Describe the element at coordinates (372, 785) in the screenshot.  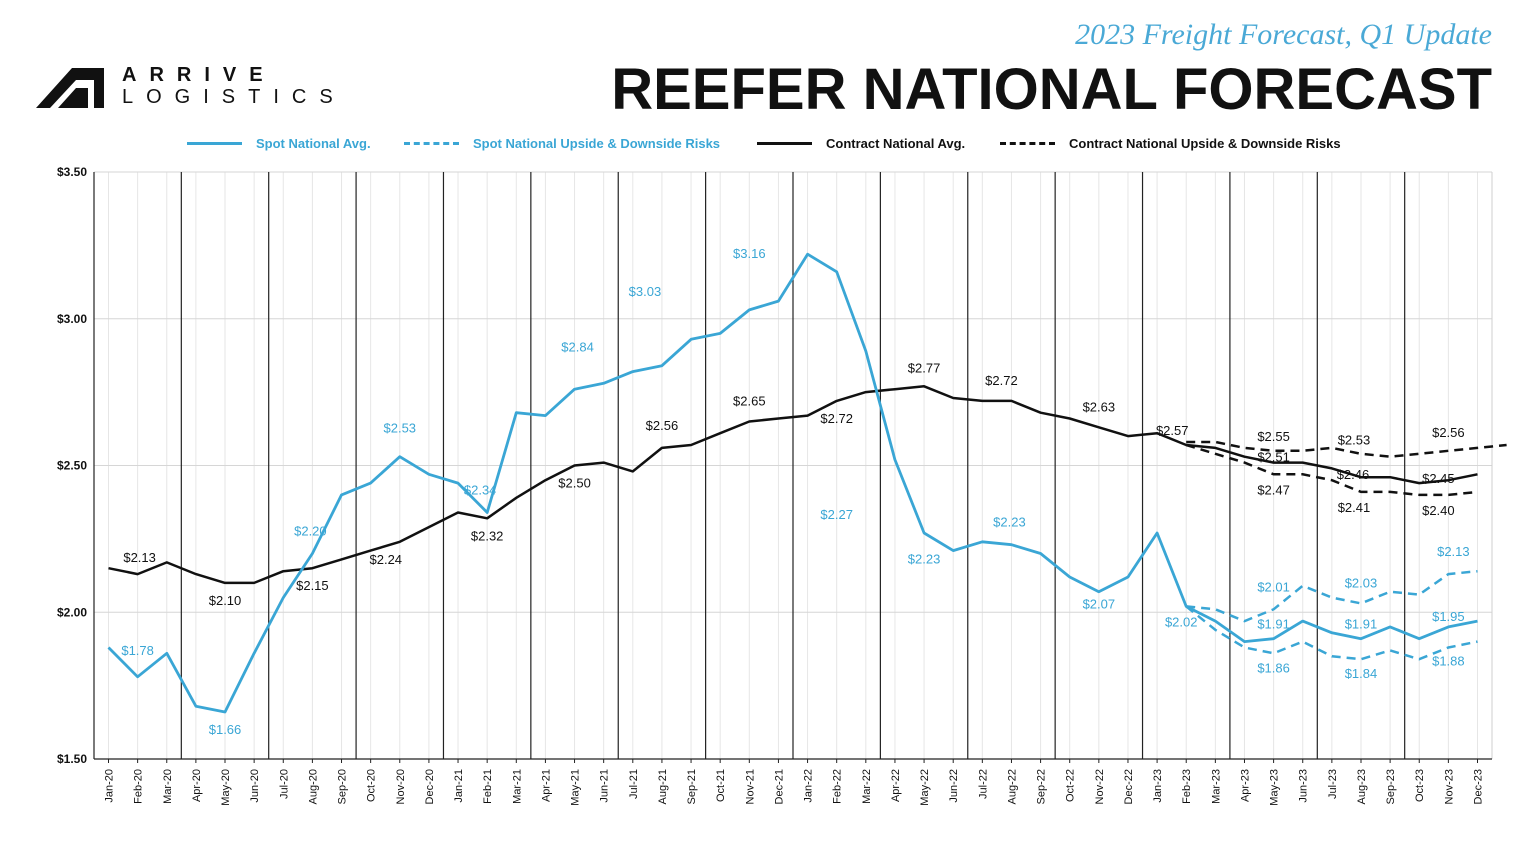
I see `x-tick-label: Oct-20` at that location.